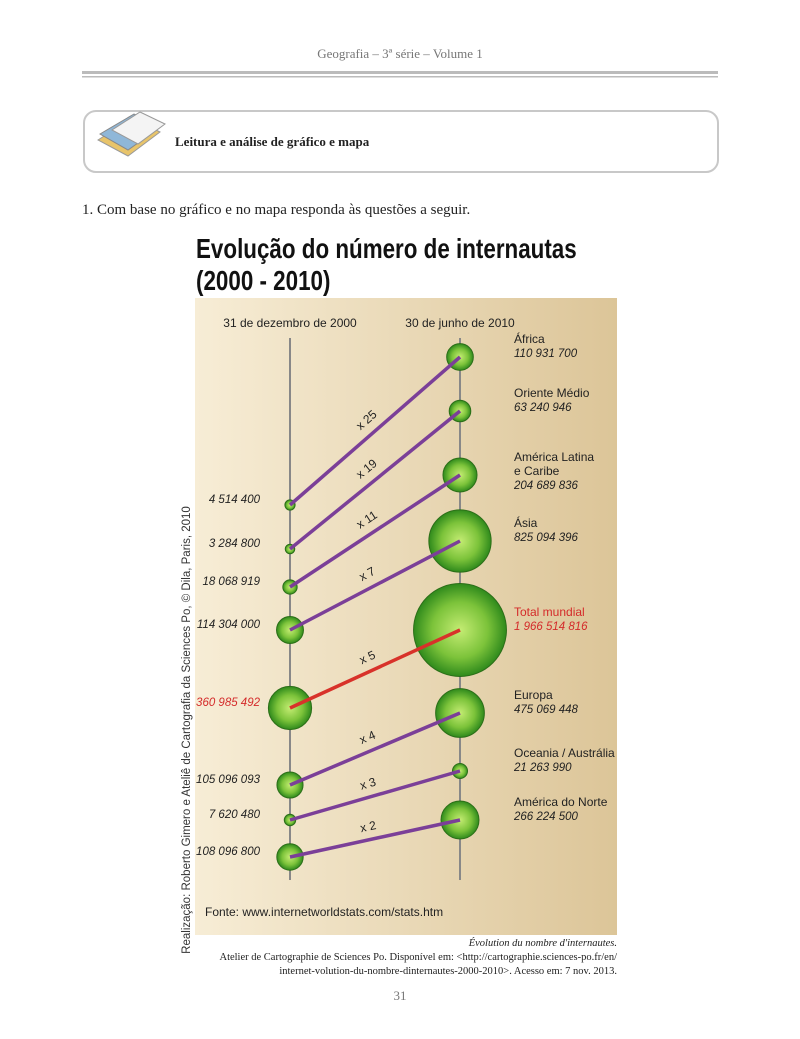  Describe the element at coordinates (542, 943) in the screenshot. I see `caption-title: Évolution du nombre d'internautes.` at that location.